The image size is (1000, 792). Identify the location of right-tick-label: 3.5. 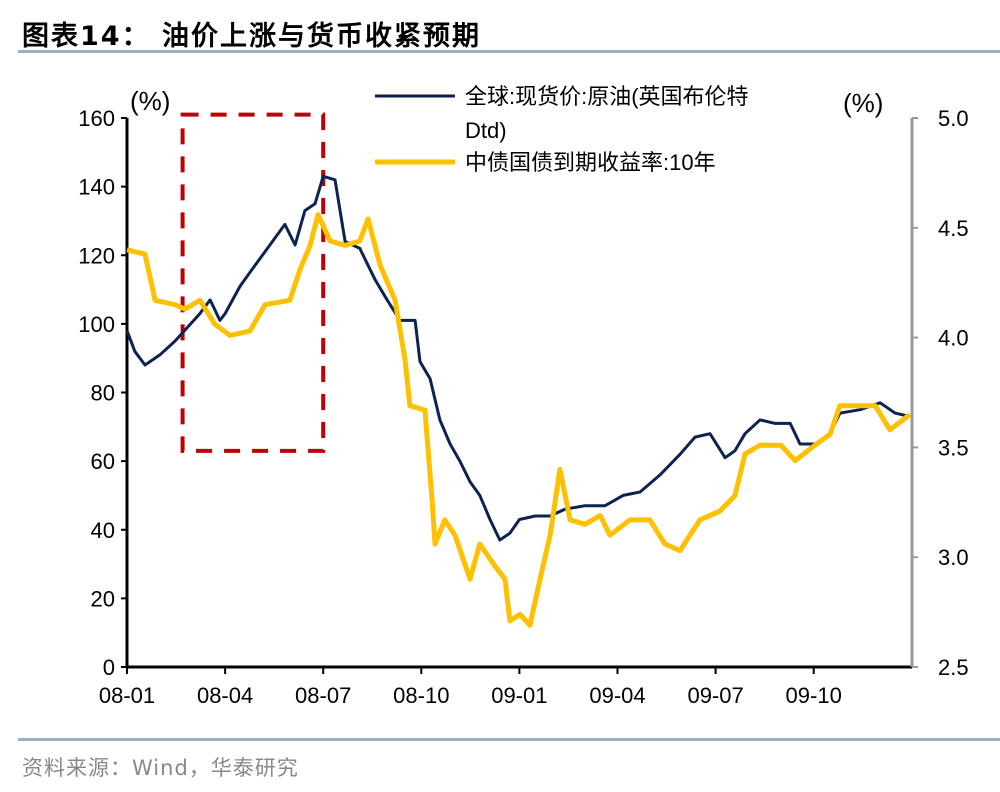
(953, 447).